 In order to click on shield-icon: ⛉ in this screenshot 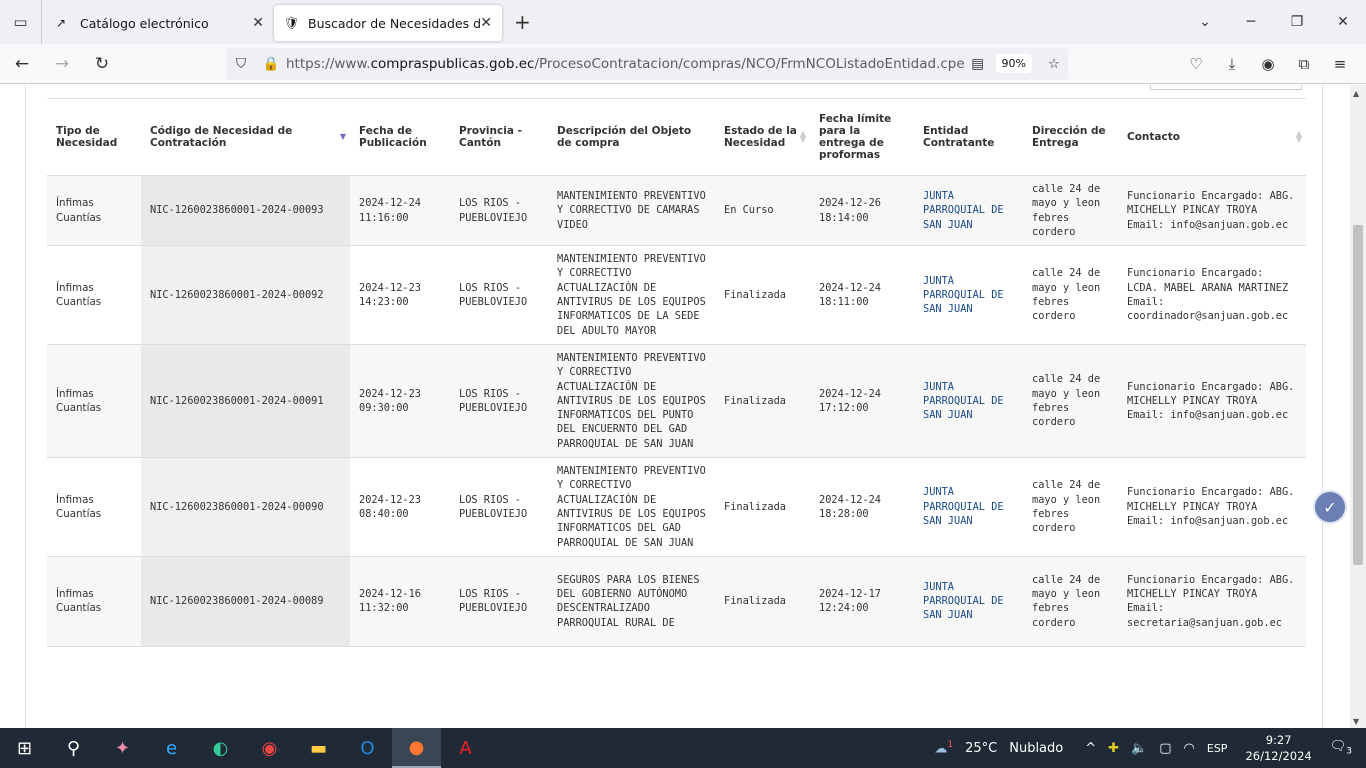, I will do `click(241, 64)`.